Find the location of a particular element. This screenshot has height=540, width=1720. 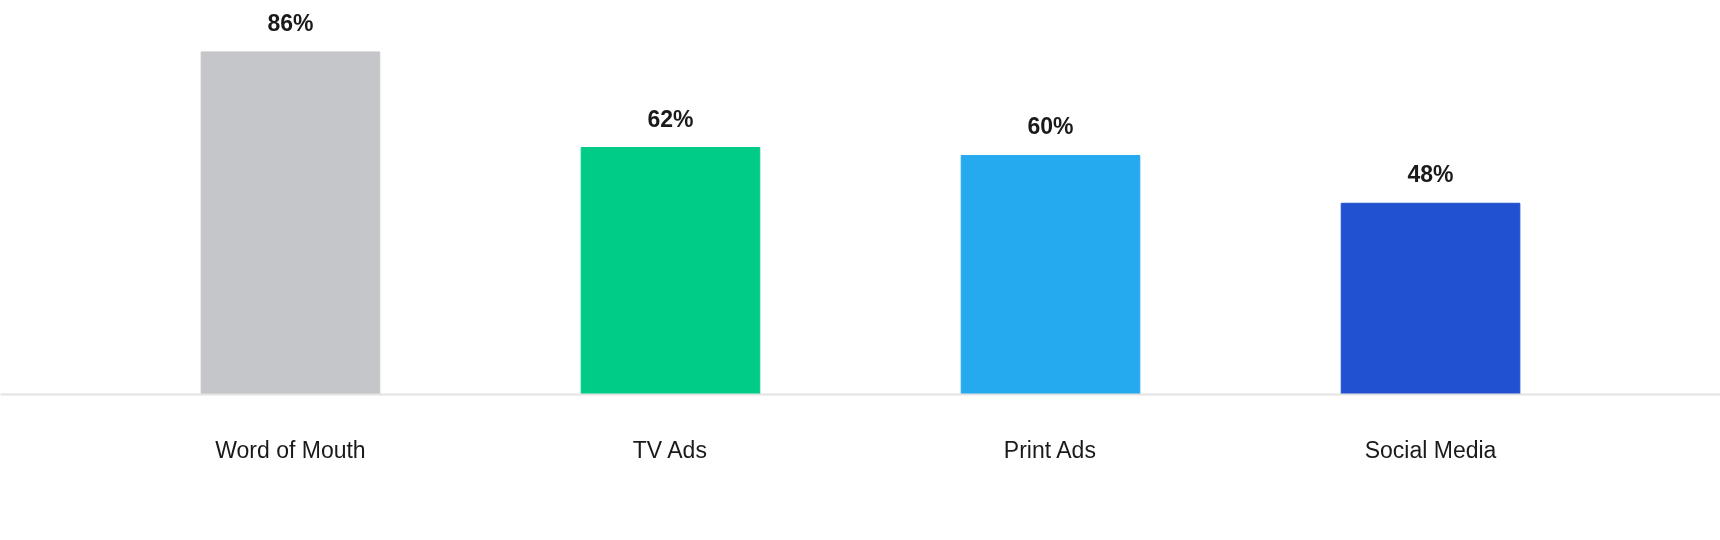

x-tick-label: Social Media is located at coordinates (1430, 449).